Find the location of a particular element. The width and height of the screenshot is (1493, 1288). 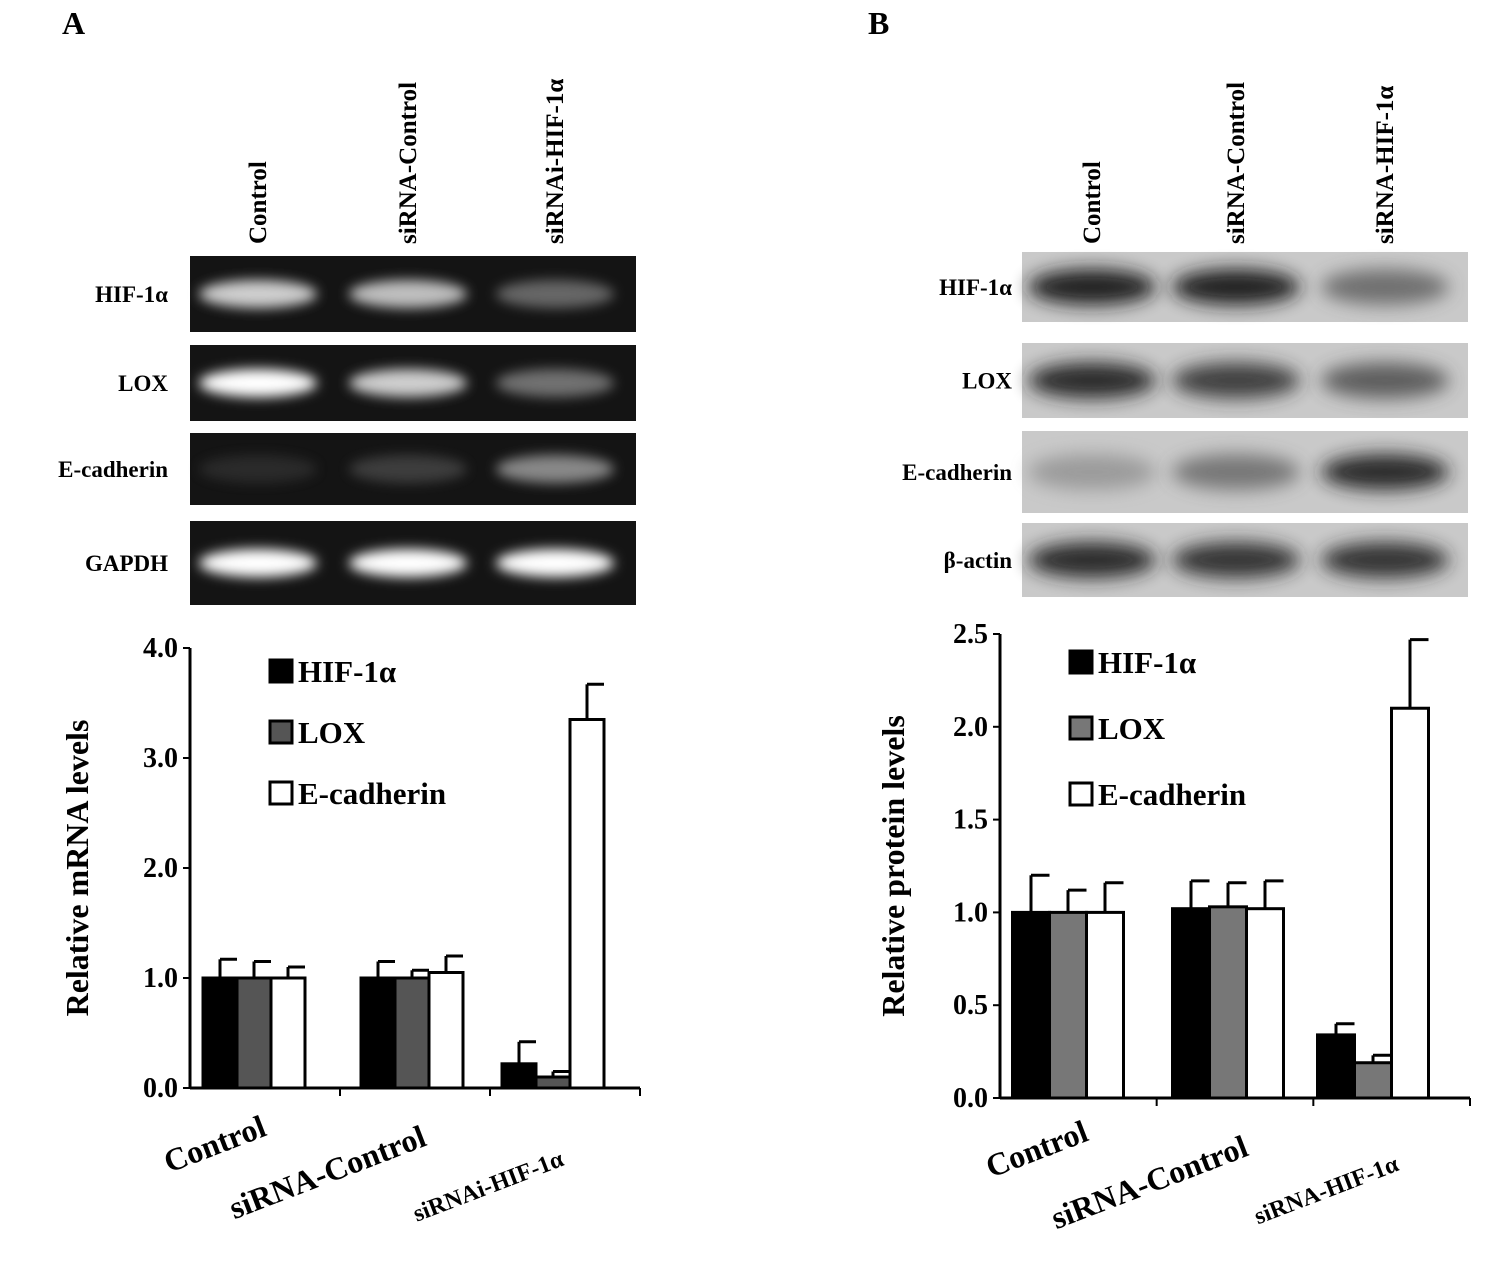

y-tick-label: 3.0 is located at coordinates (160, 758).